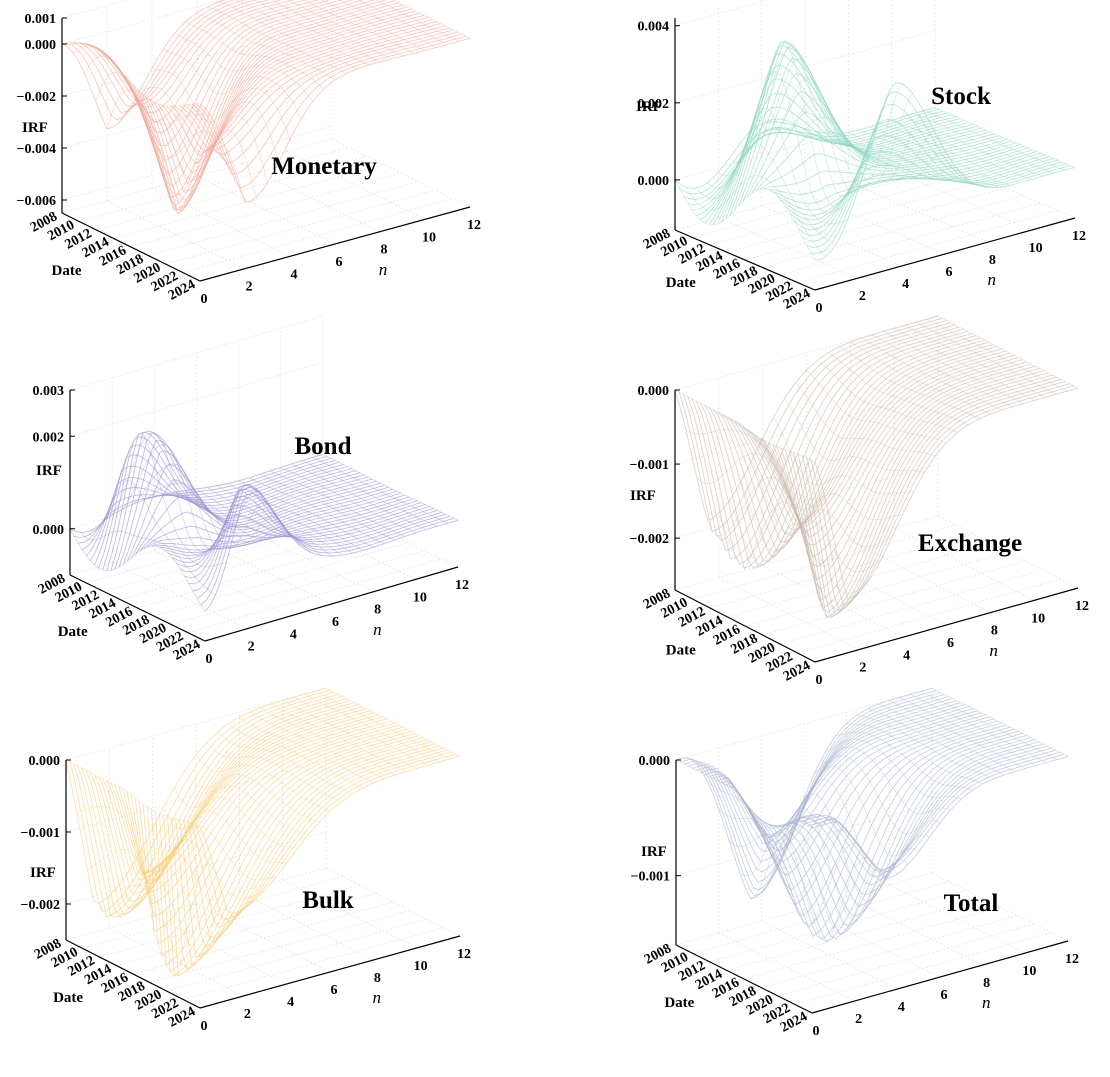  I want to click on n-tick-label: 2, so click(862, 296).